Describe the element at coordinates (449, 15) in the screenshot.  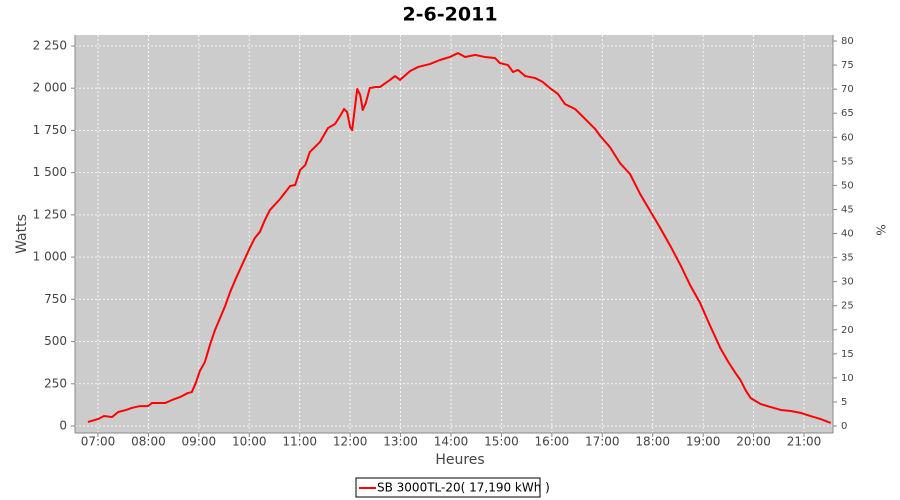
I see `chart-title: 2-6-2011` at that location.